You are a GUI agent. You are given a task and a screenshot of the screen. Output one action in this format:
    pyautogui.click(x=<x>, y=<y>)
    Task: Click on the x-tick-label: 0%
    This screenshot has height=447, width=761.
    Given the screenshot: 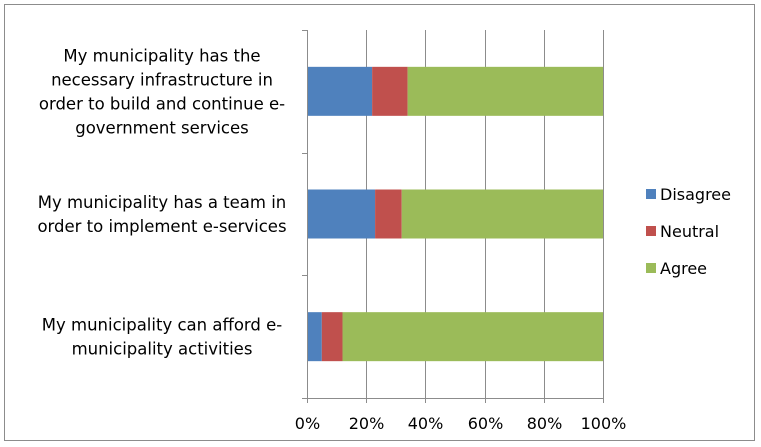 What is the action you would take?
    pyautogui.click(x=307, y=423)
    